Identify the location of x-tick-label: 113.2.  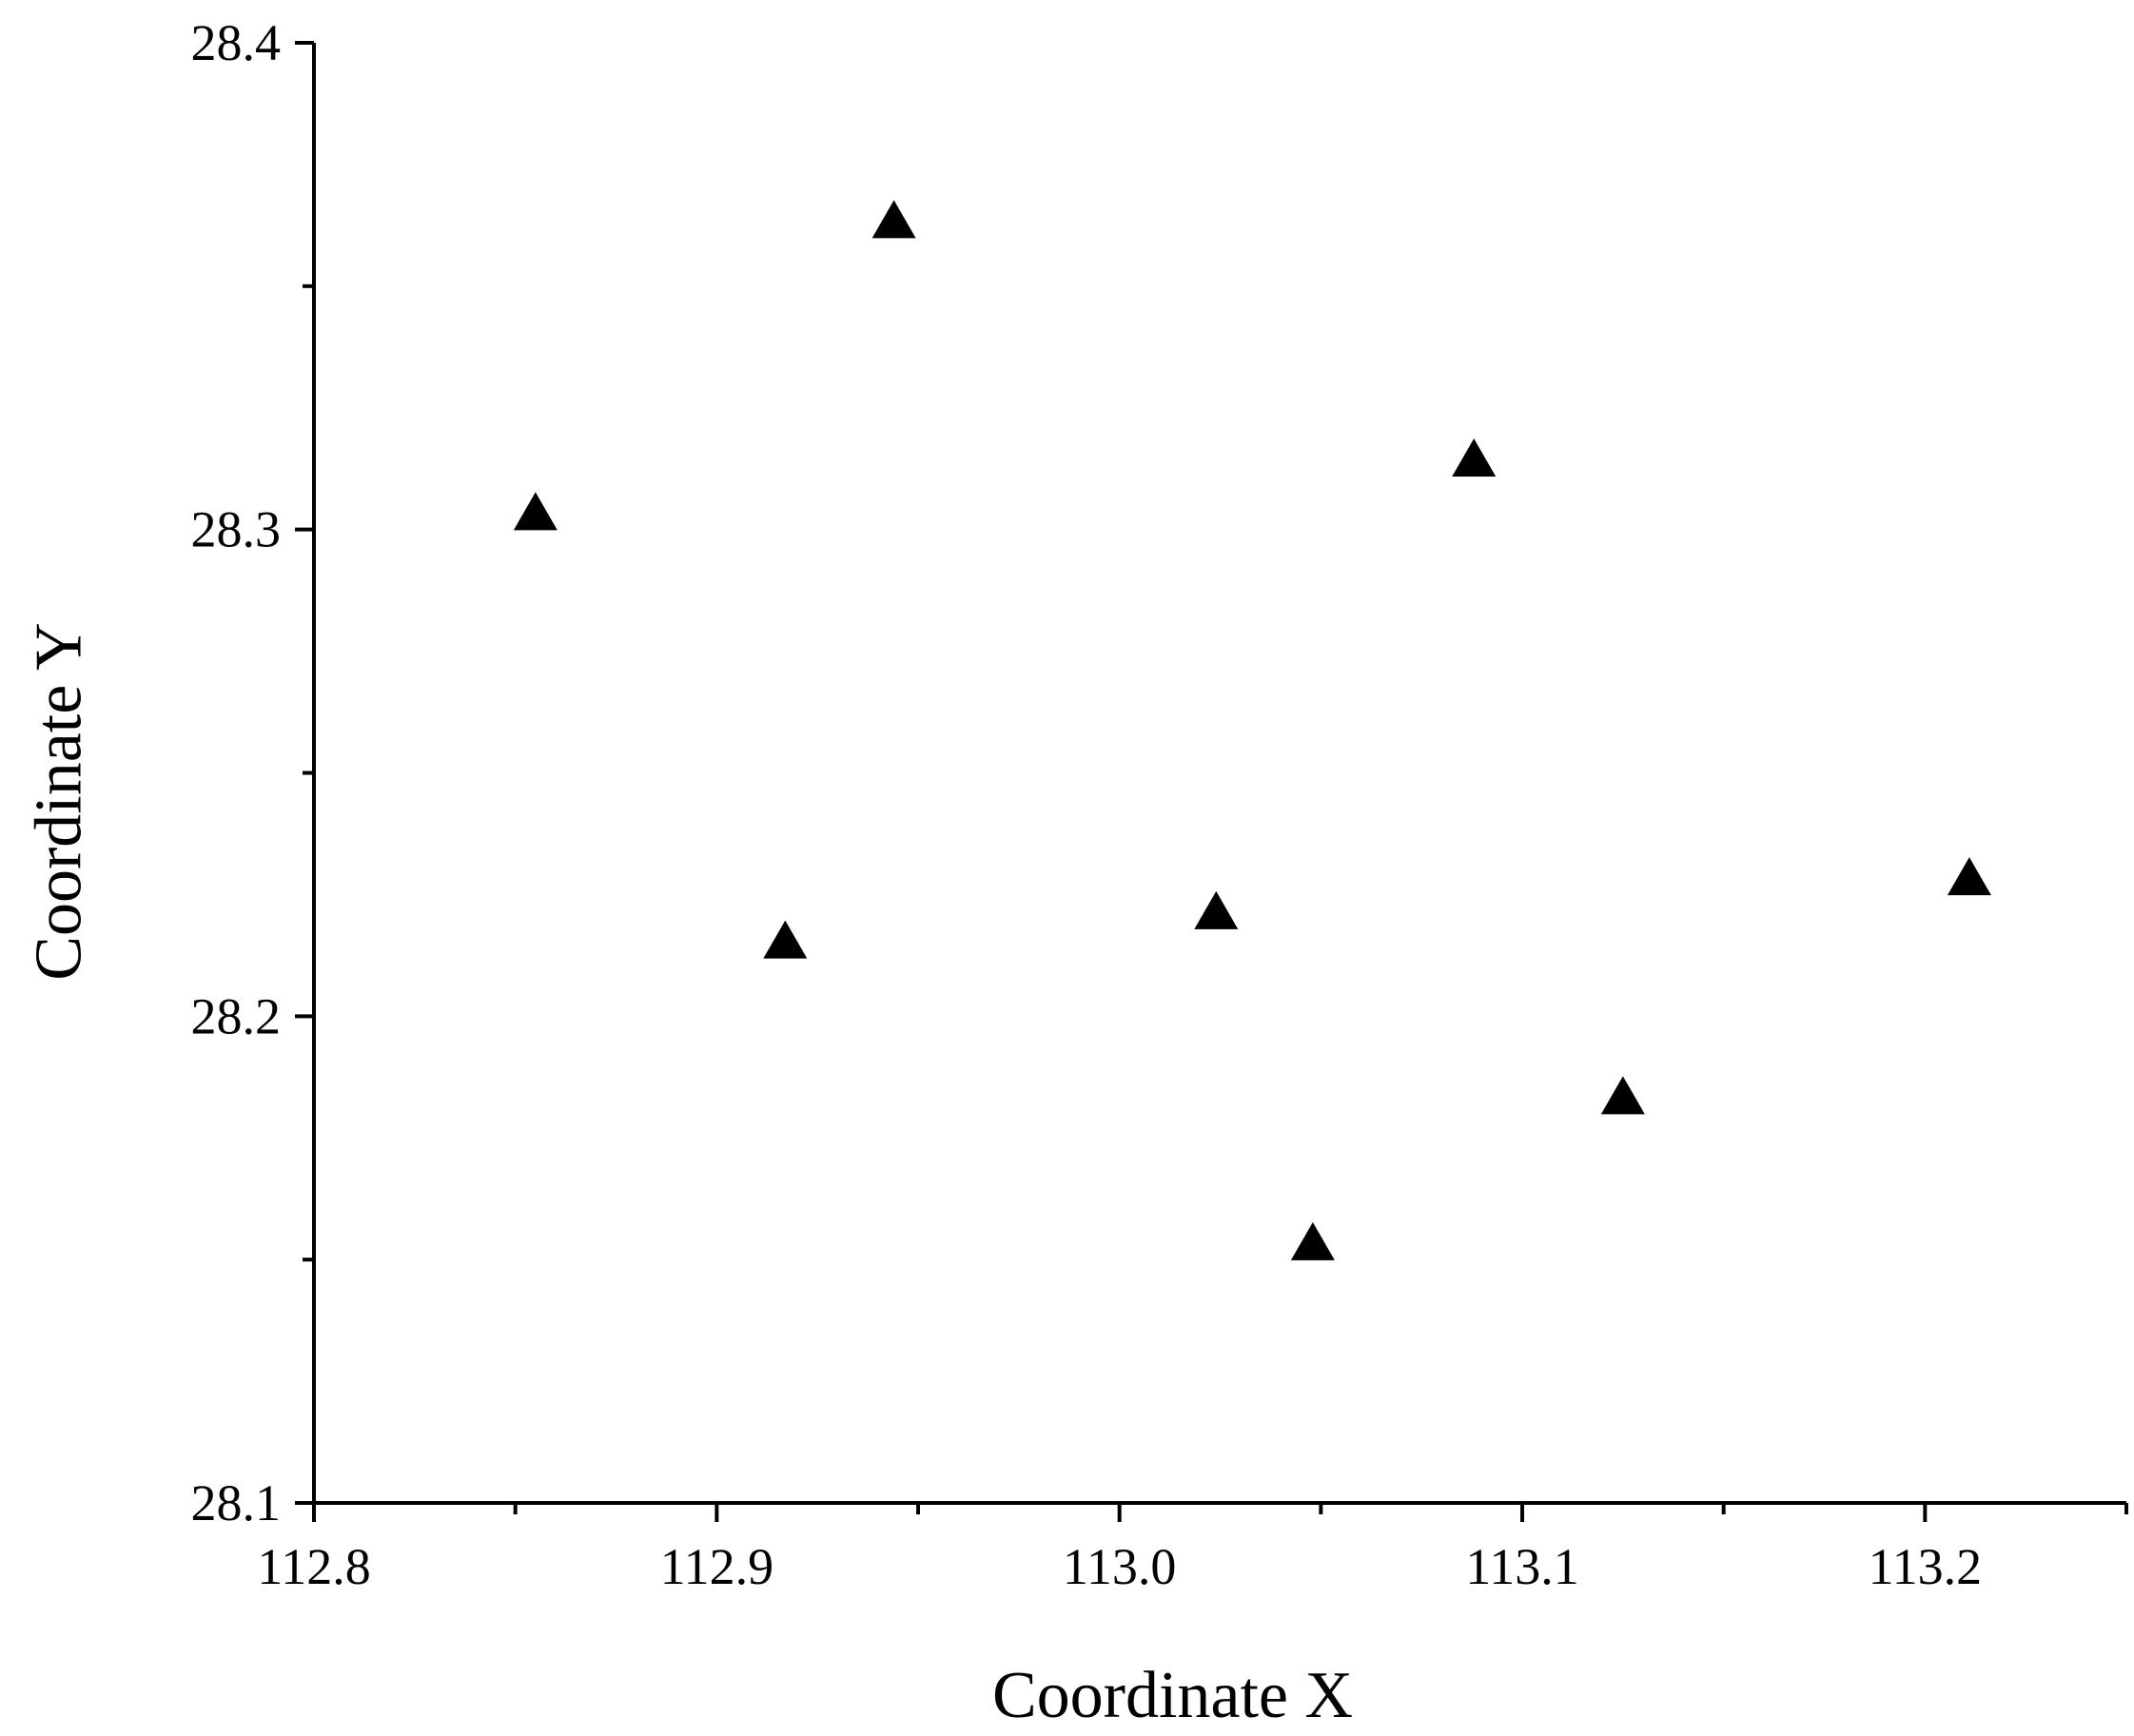
(1926, 1567).